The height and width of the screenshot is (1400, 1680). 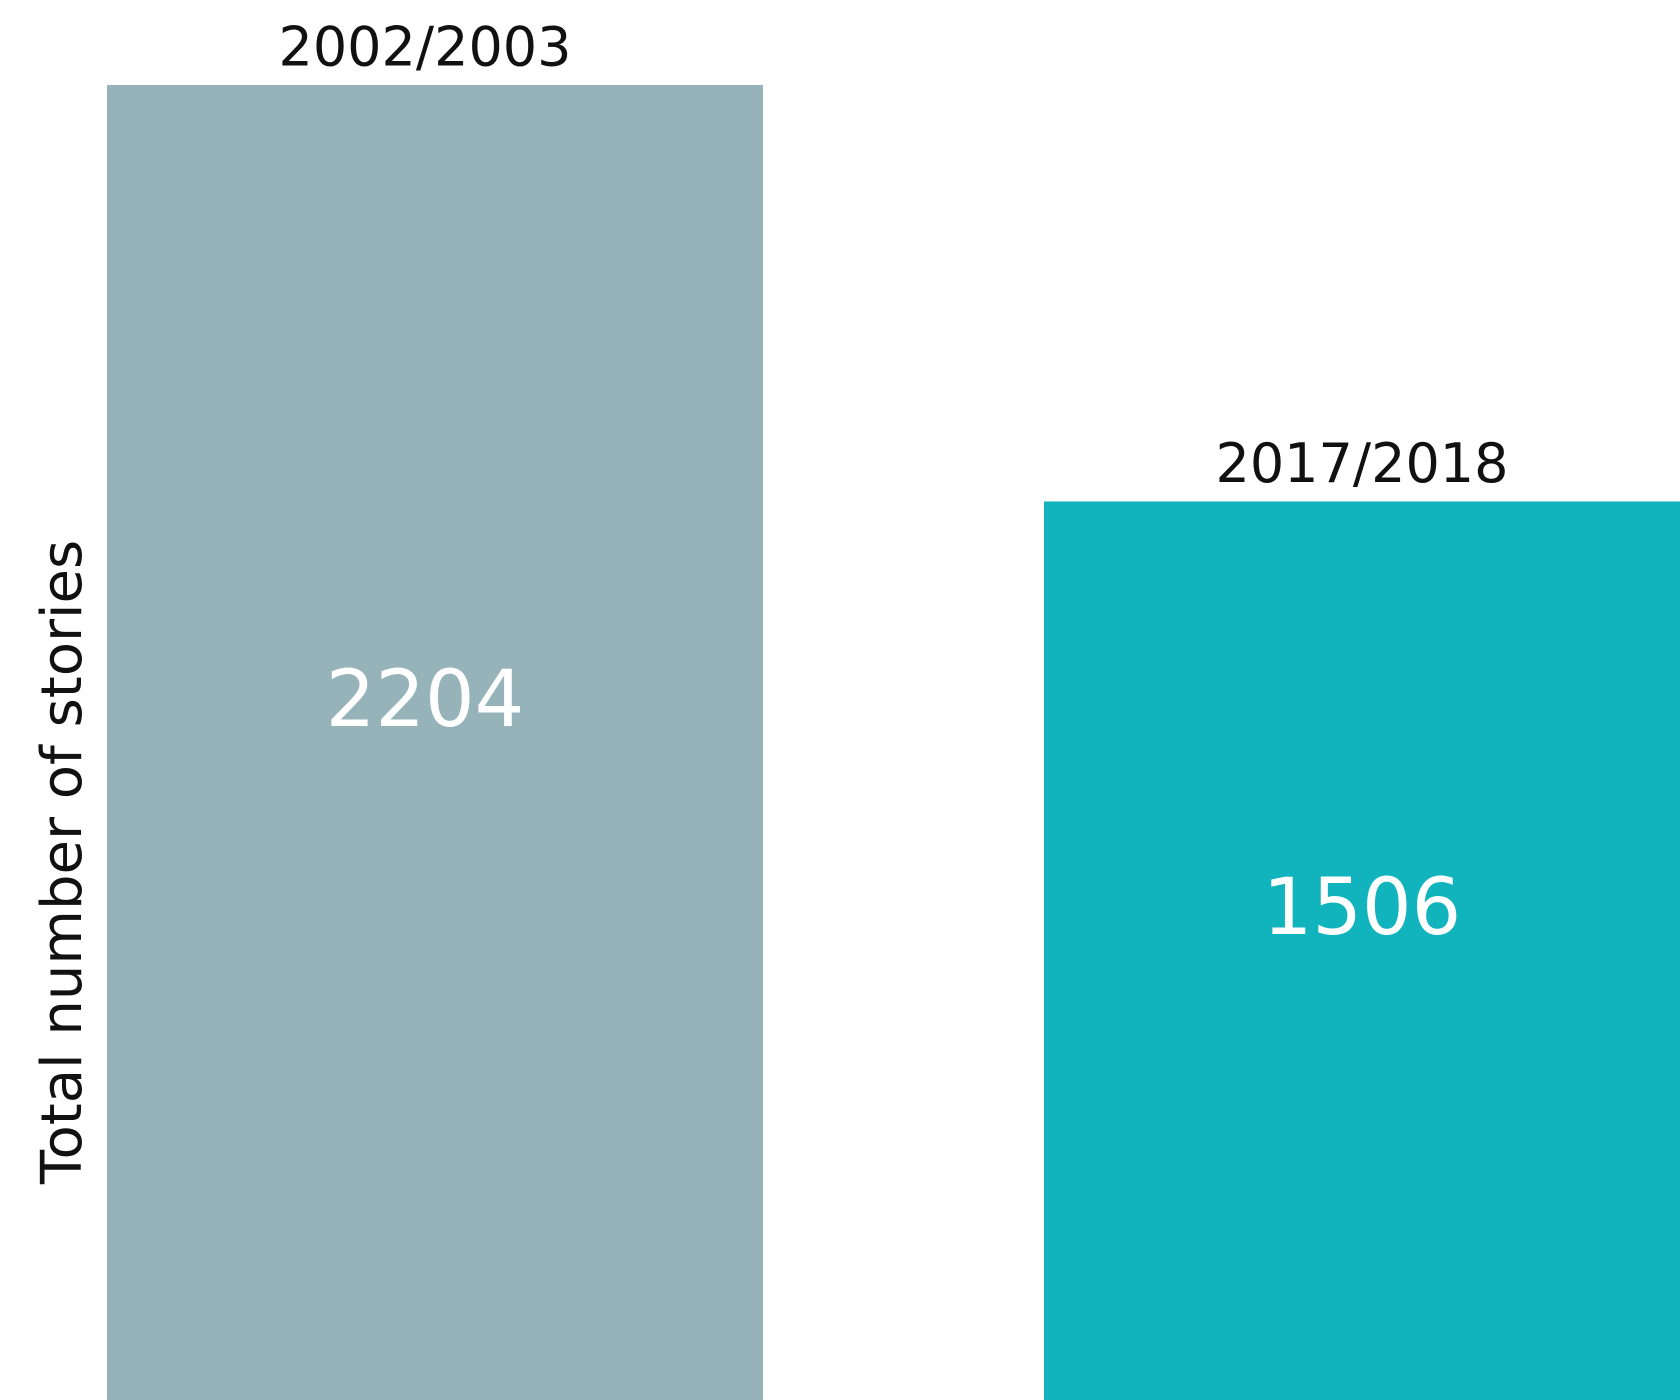 I want to click on value-label: 1506, so click(x=1362, y=908).